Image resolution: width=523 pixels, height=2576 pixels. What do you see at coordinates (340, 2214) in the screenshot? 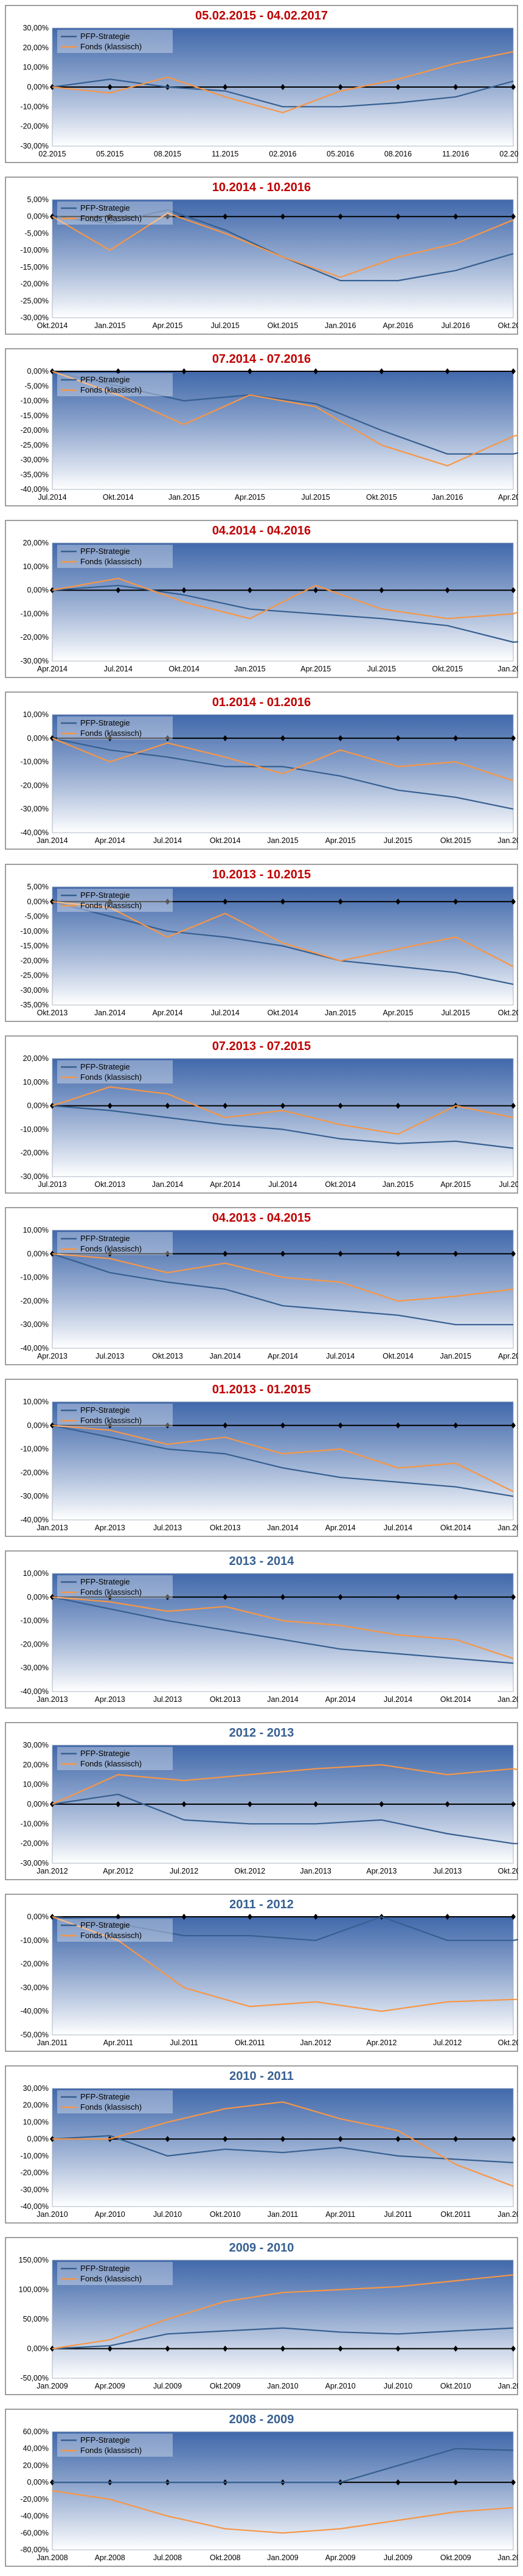
I see `x-tick-label: Apr.2011` at bounding box center [340, 2214].